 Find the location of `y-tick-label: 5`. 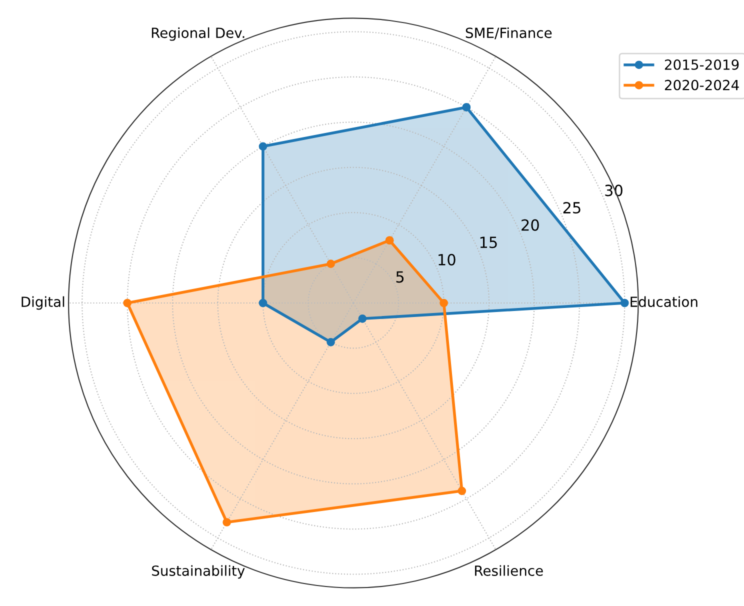

y-tick-label: 5 is located at coordinates (400, 277).